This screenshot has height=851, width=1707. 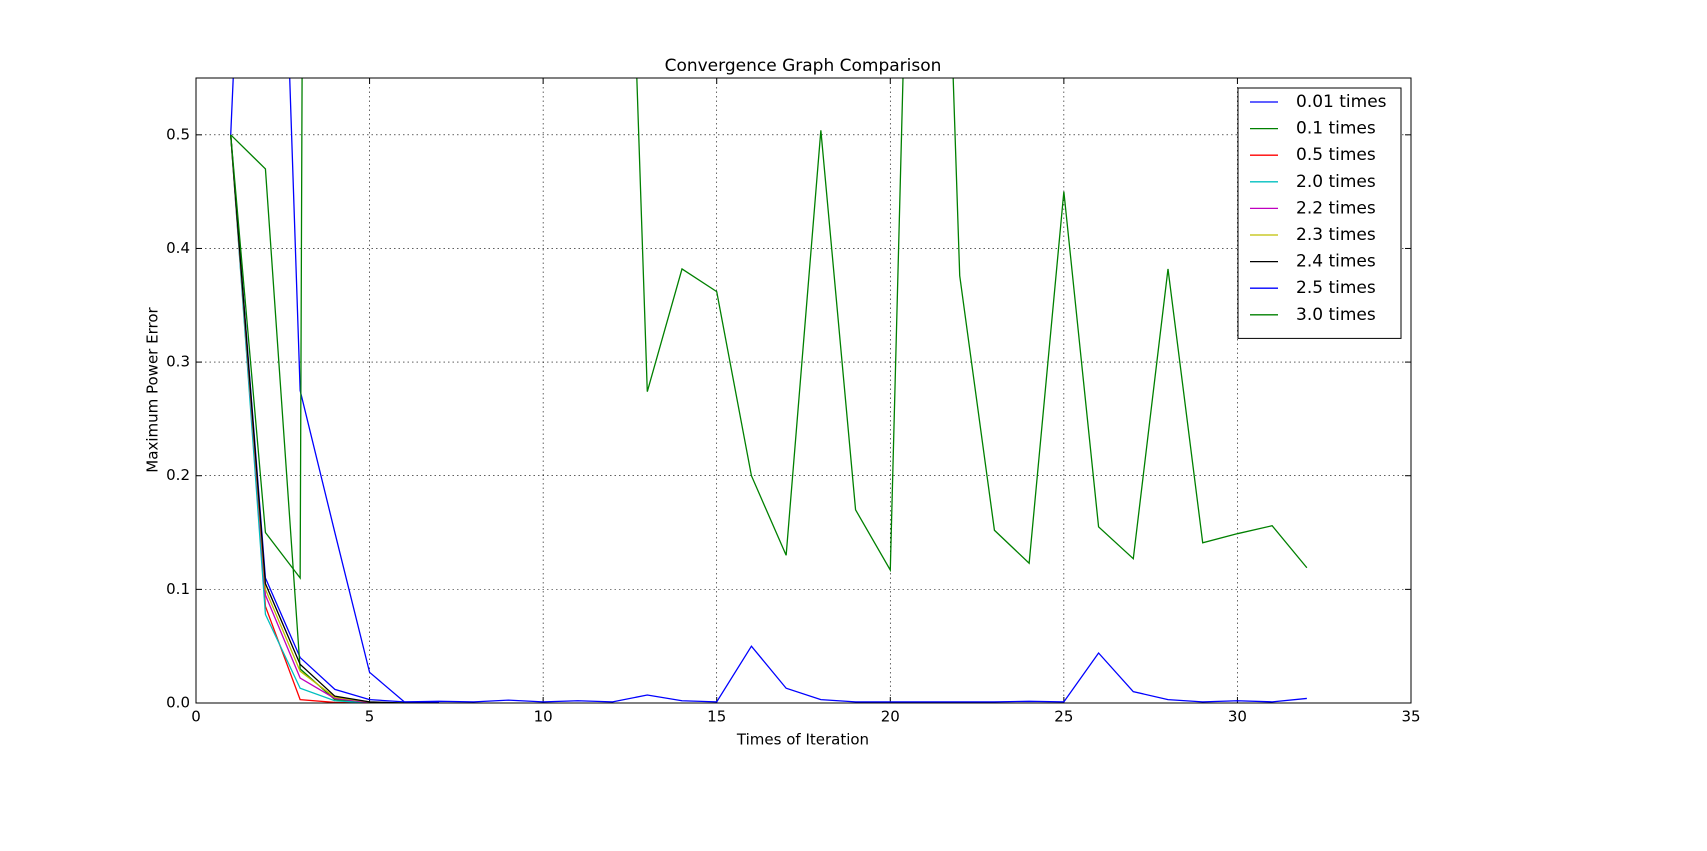 What do you see at coordinates (890, 717) in the screenshot?
I see `x-tick-label: 20` at bounding box center [890, 717].